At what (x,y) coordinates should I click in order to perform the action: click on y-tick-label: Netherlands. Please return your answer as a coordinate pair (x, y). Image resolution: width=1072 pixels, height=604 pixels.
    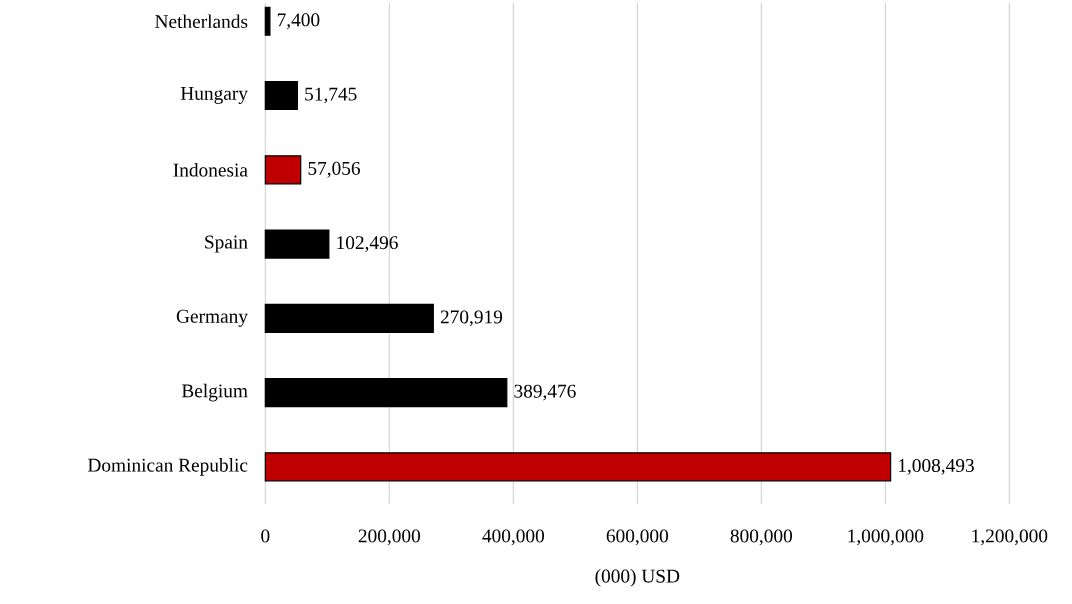
    Looking at the image, I should click on (201, 21).